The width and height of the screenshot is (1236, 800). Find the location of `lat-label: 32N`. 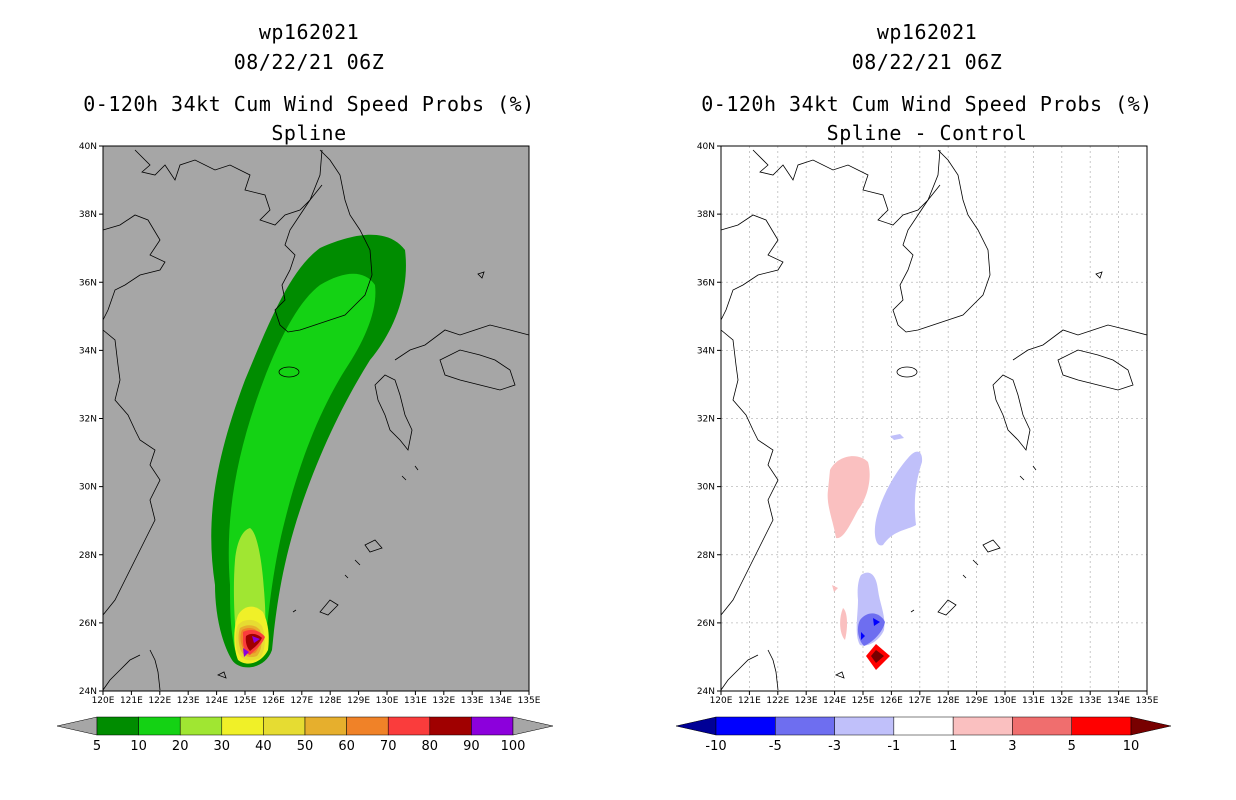

lat-label: 32N is located at coordinates (706, 420).